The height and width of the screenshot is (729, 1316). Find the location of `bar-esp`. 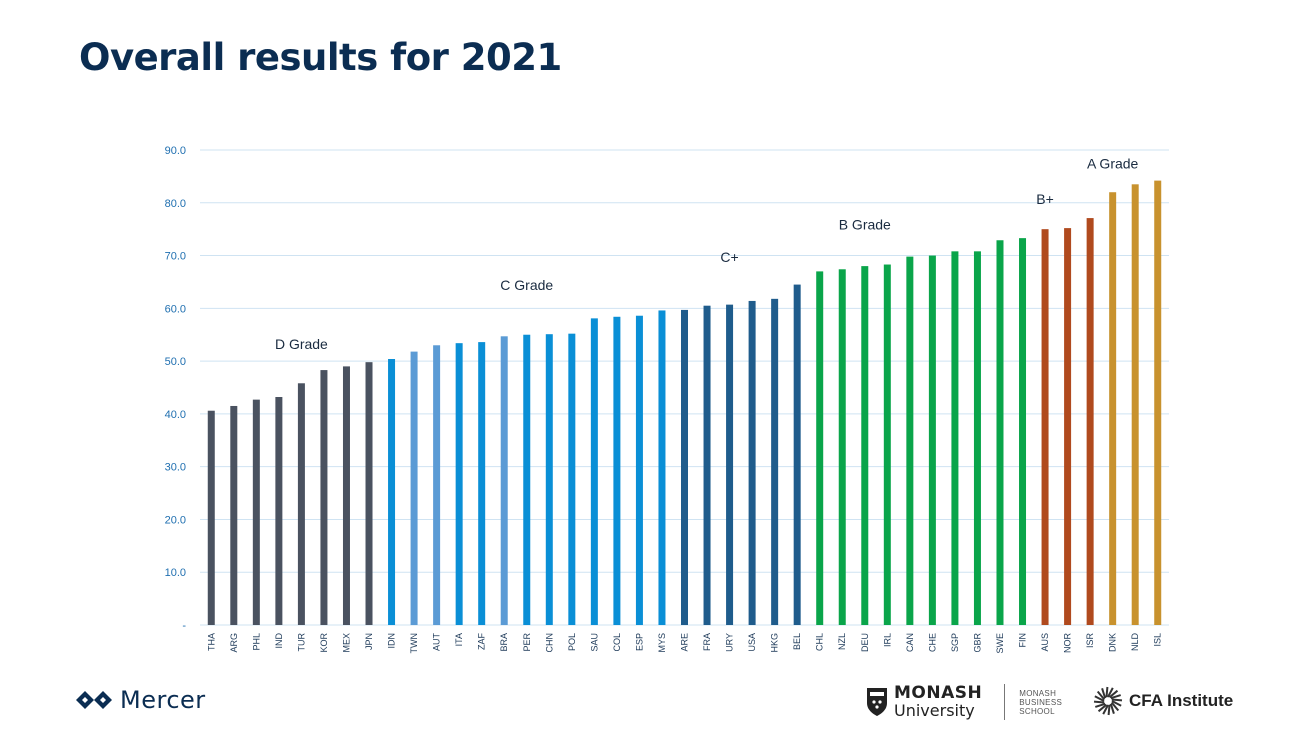

bar-esp is located at coordinates (639, 470).